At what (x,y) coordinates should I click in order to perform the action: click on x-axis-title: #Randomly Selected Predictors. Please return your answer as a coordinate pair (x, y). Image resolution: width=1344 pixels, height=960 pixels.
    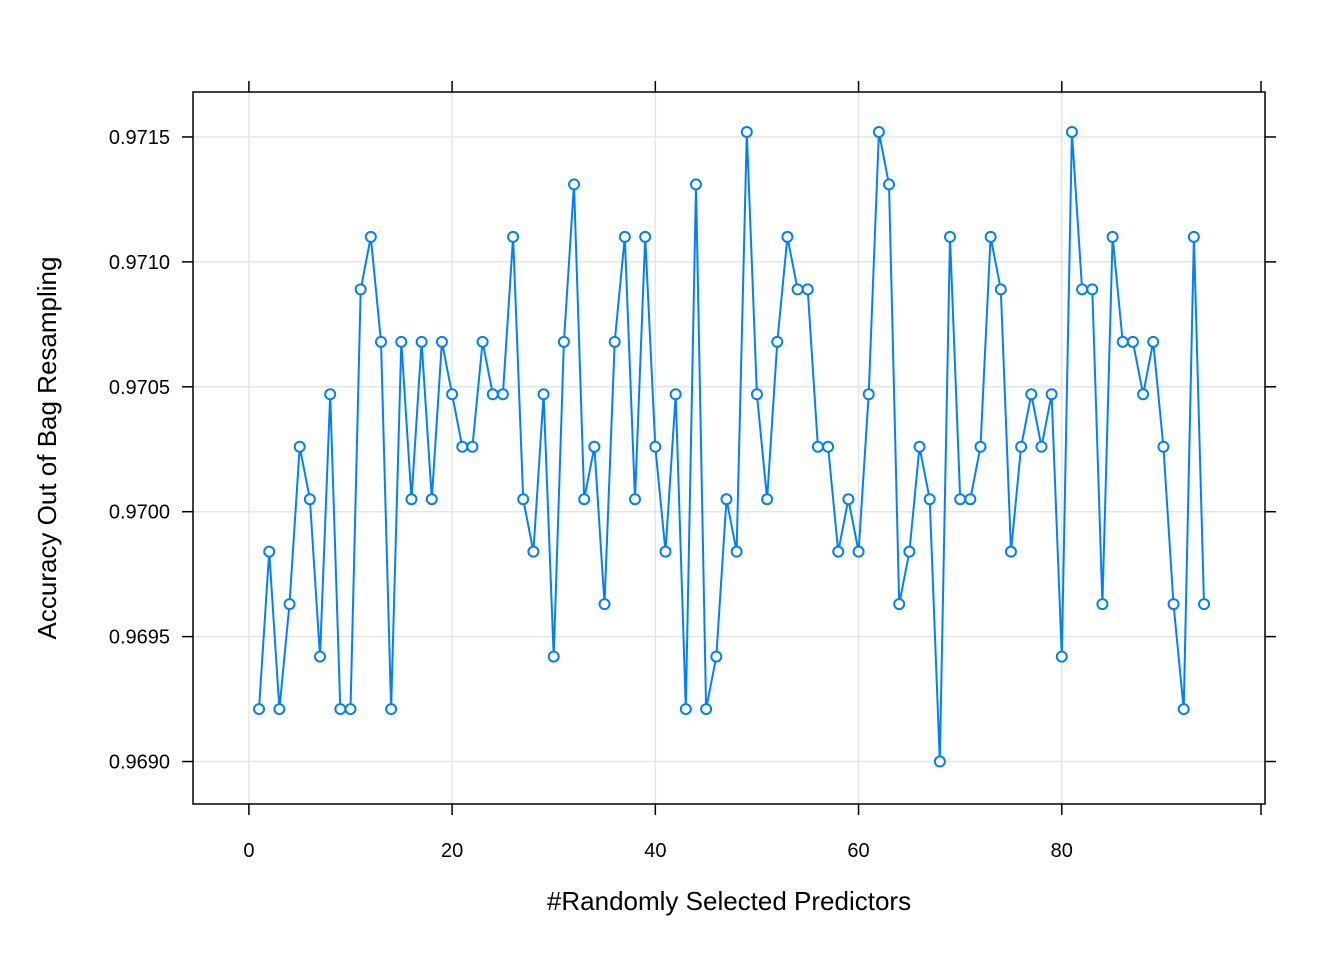
    Looking at the image, I should click on (729, 901).